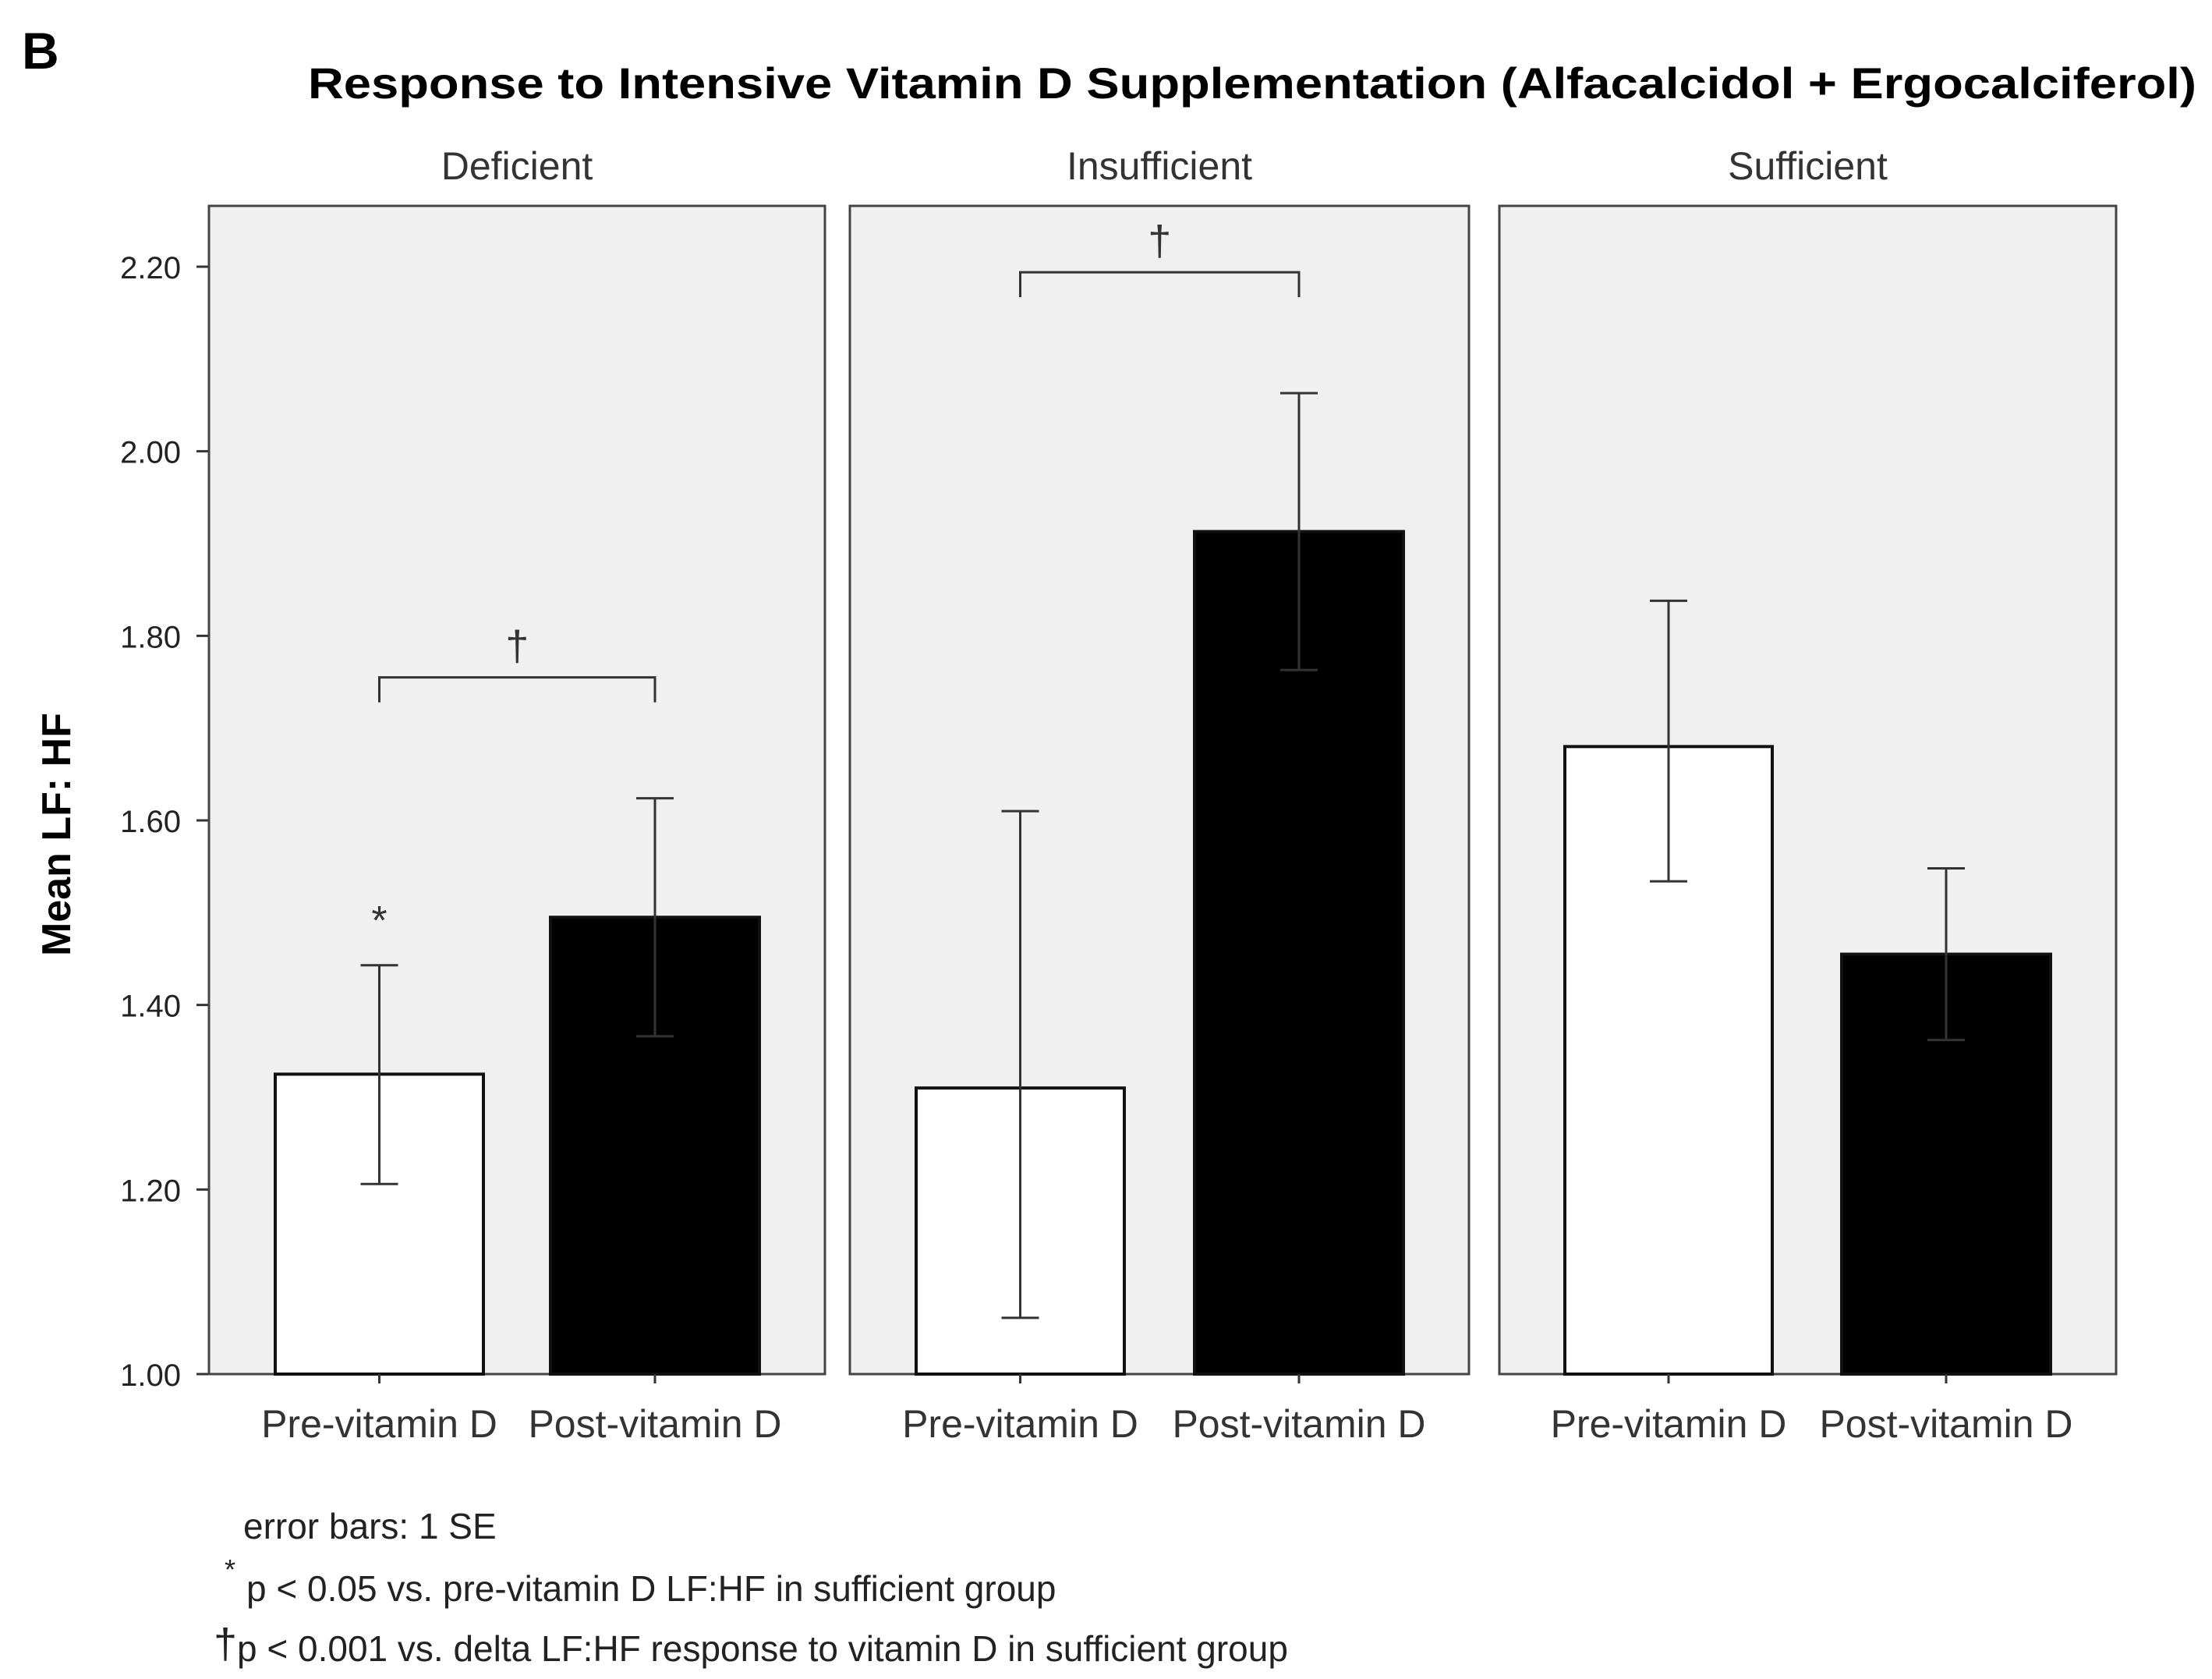 This screenshot has width=2212, height=1679. I want to click on y-axis: 1.00 1.20 1.40 1.60 1.80 2.00 2.20, so click(166, 800).